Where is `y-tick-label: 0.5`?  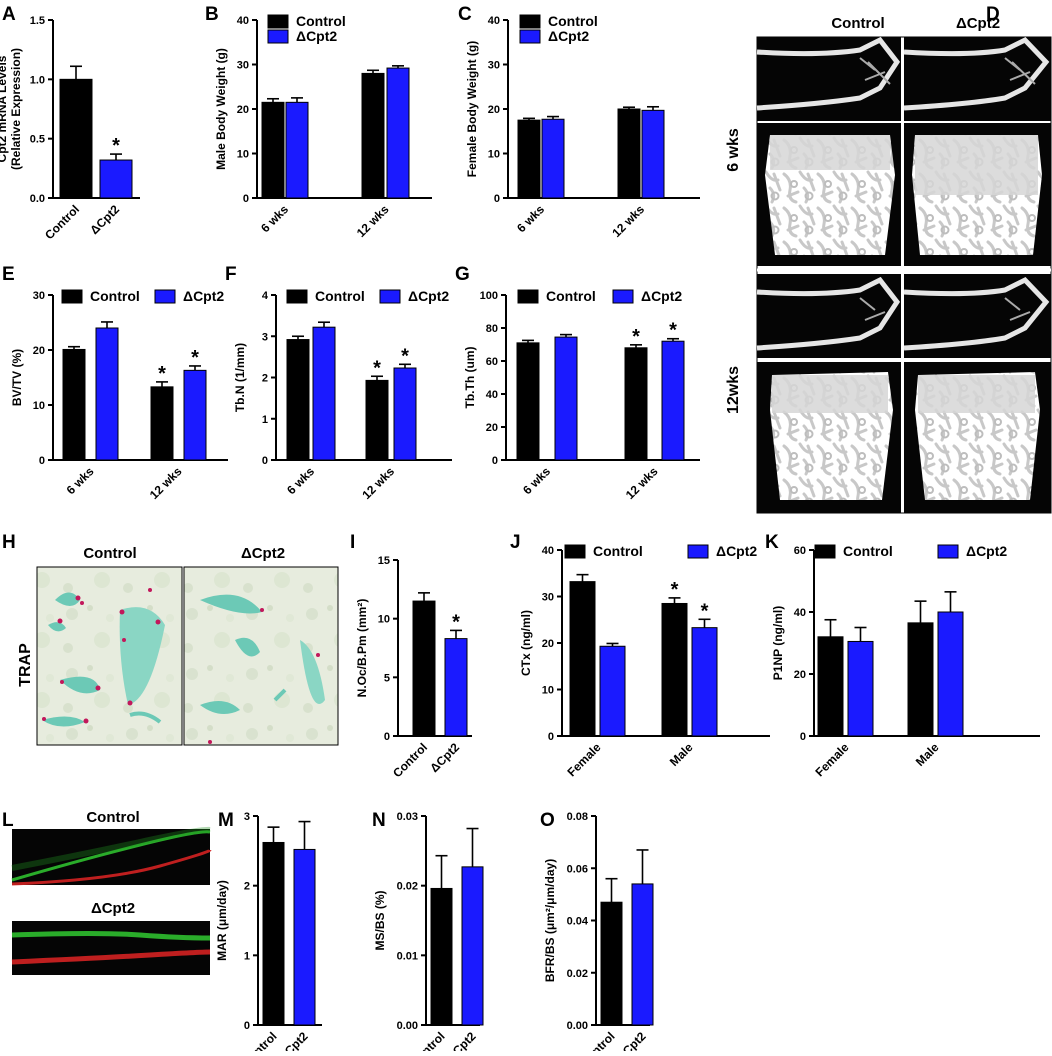 y-tick-label: 0.5 is located at coordinates (37, 140).